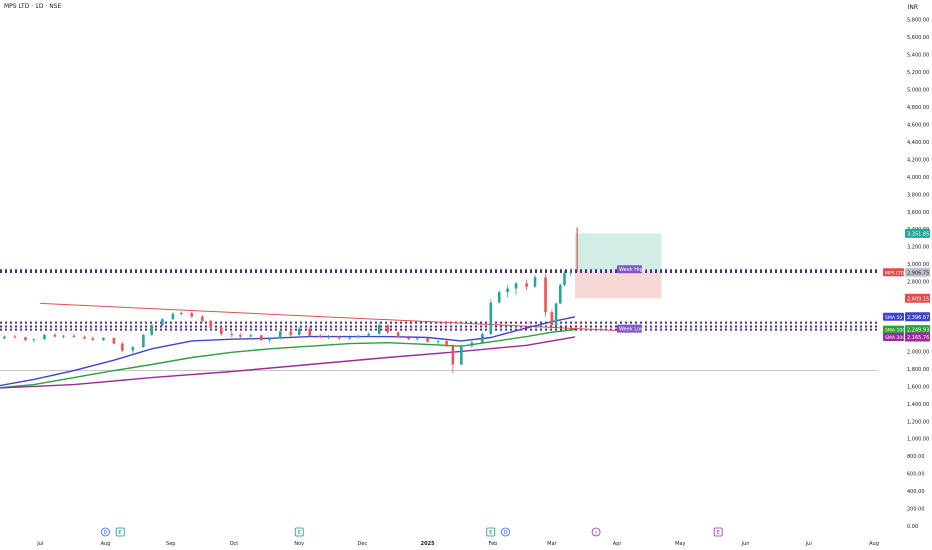  Describe the element at coordinates (631, 330) in the screenshot. I see `level-tag-4: Week Low` at that location.